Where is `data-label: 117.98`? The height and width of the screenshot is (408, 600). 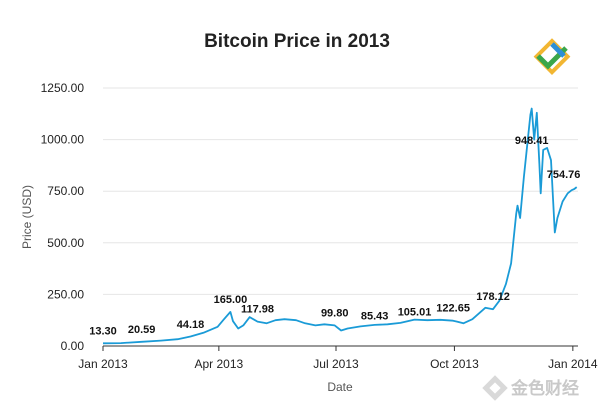
data-label: 117.98 is located at coordinates (257, 310).